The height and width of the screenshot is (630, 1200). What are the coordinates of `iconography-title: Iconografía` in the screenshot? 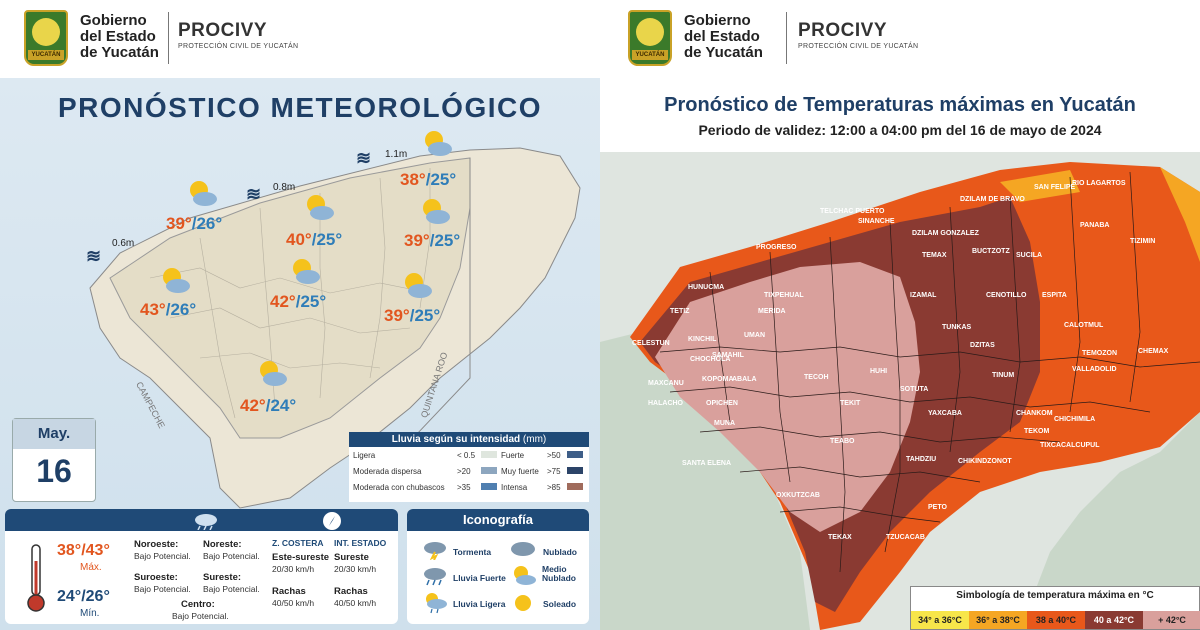 It's located at (498, 520).